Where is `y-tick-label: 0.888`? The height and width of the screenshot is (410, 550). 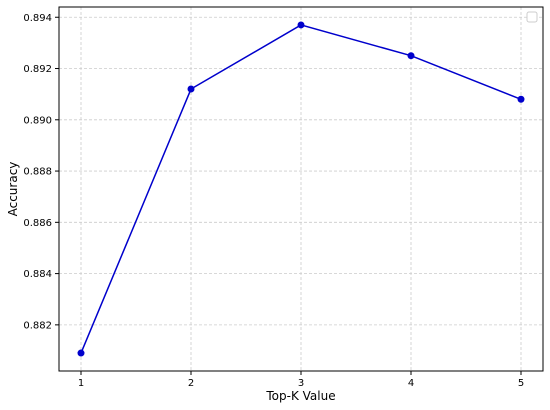
y-tick-label: 0.888 is located at coordinates (37, 172).